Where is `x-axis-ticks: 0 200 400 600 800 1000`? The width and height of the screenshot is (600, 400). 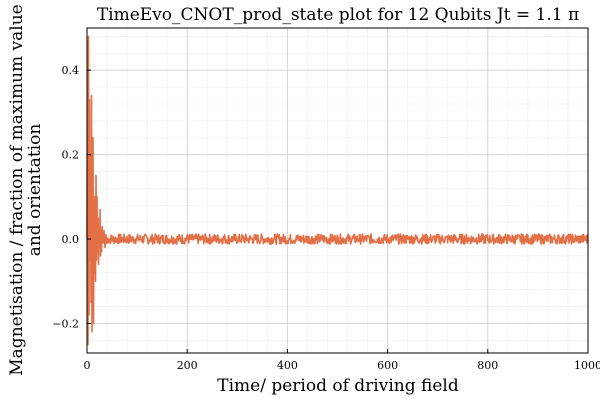 x-axis-ticks: 0 200 400 600 800 1000 is located at coordinates (342, 360).